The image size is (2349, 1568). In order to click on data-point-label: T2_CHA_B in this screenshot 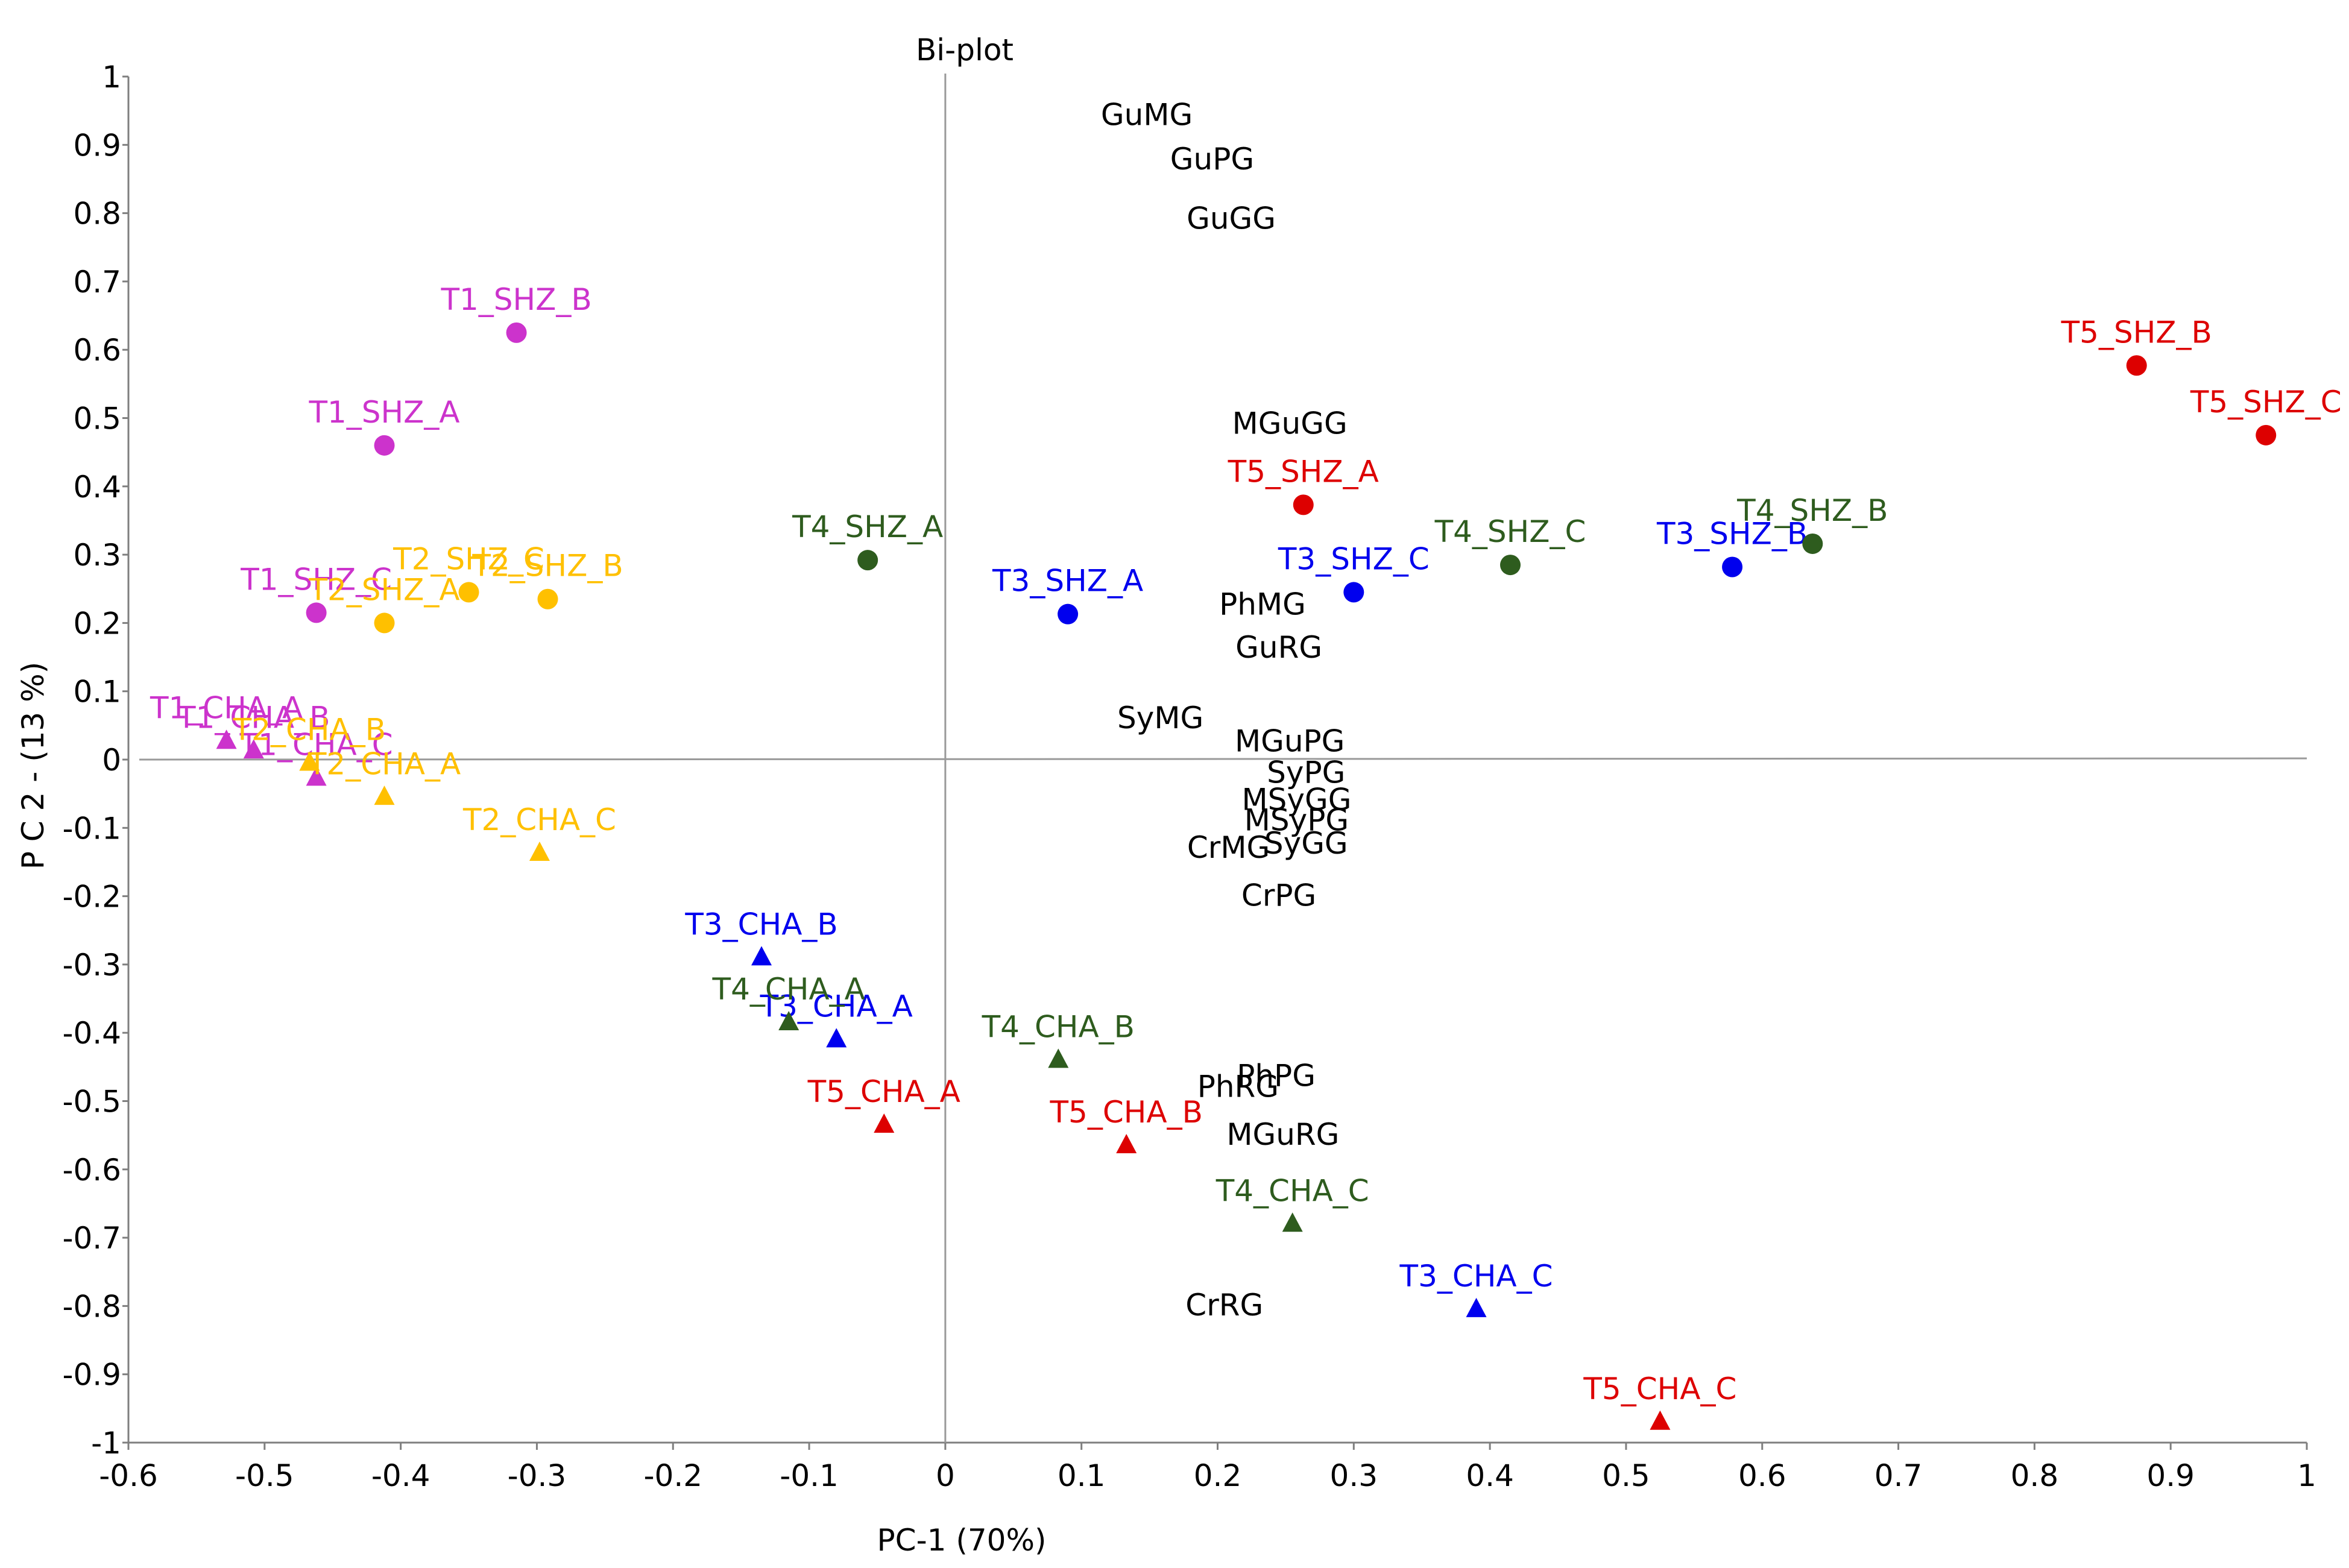, I will do `click(309, 731)`.